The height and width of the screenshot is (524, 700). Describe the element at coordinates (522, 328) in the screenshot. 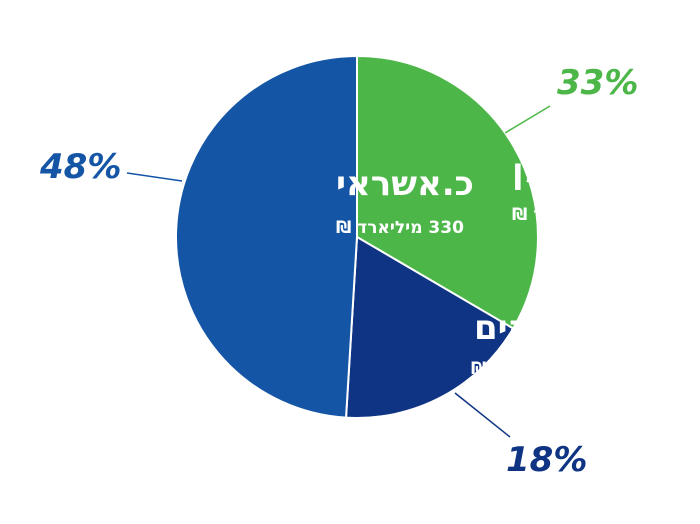

I see `slice-name-checks: צ׳קים` at that location.